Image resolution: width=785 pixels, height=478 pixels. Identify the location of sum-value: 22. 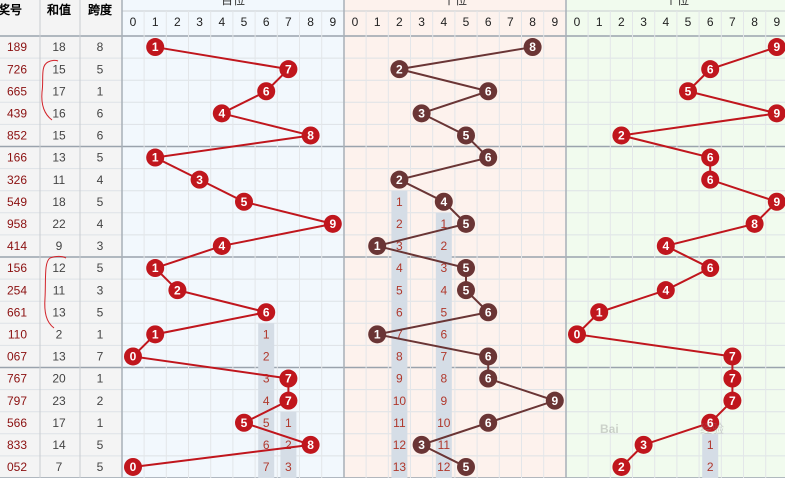
(59, 224).